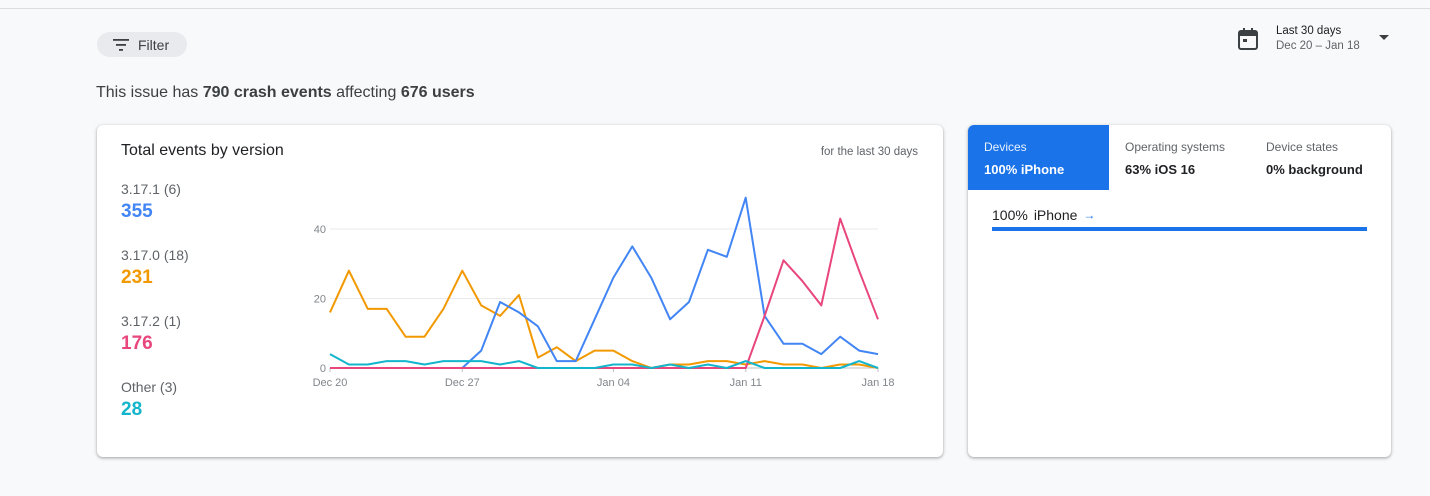 The image size is (1430, 496). I want to click on filter-button: Filter, so click(142, 44).